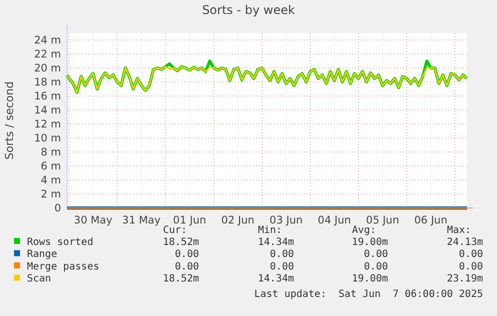  I want to click on text: Last update: Sat Jun 7 06:00:00 2025, so click(368, 294).